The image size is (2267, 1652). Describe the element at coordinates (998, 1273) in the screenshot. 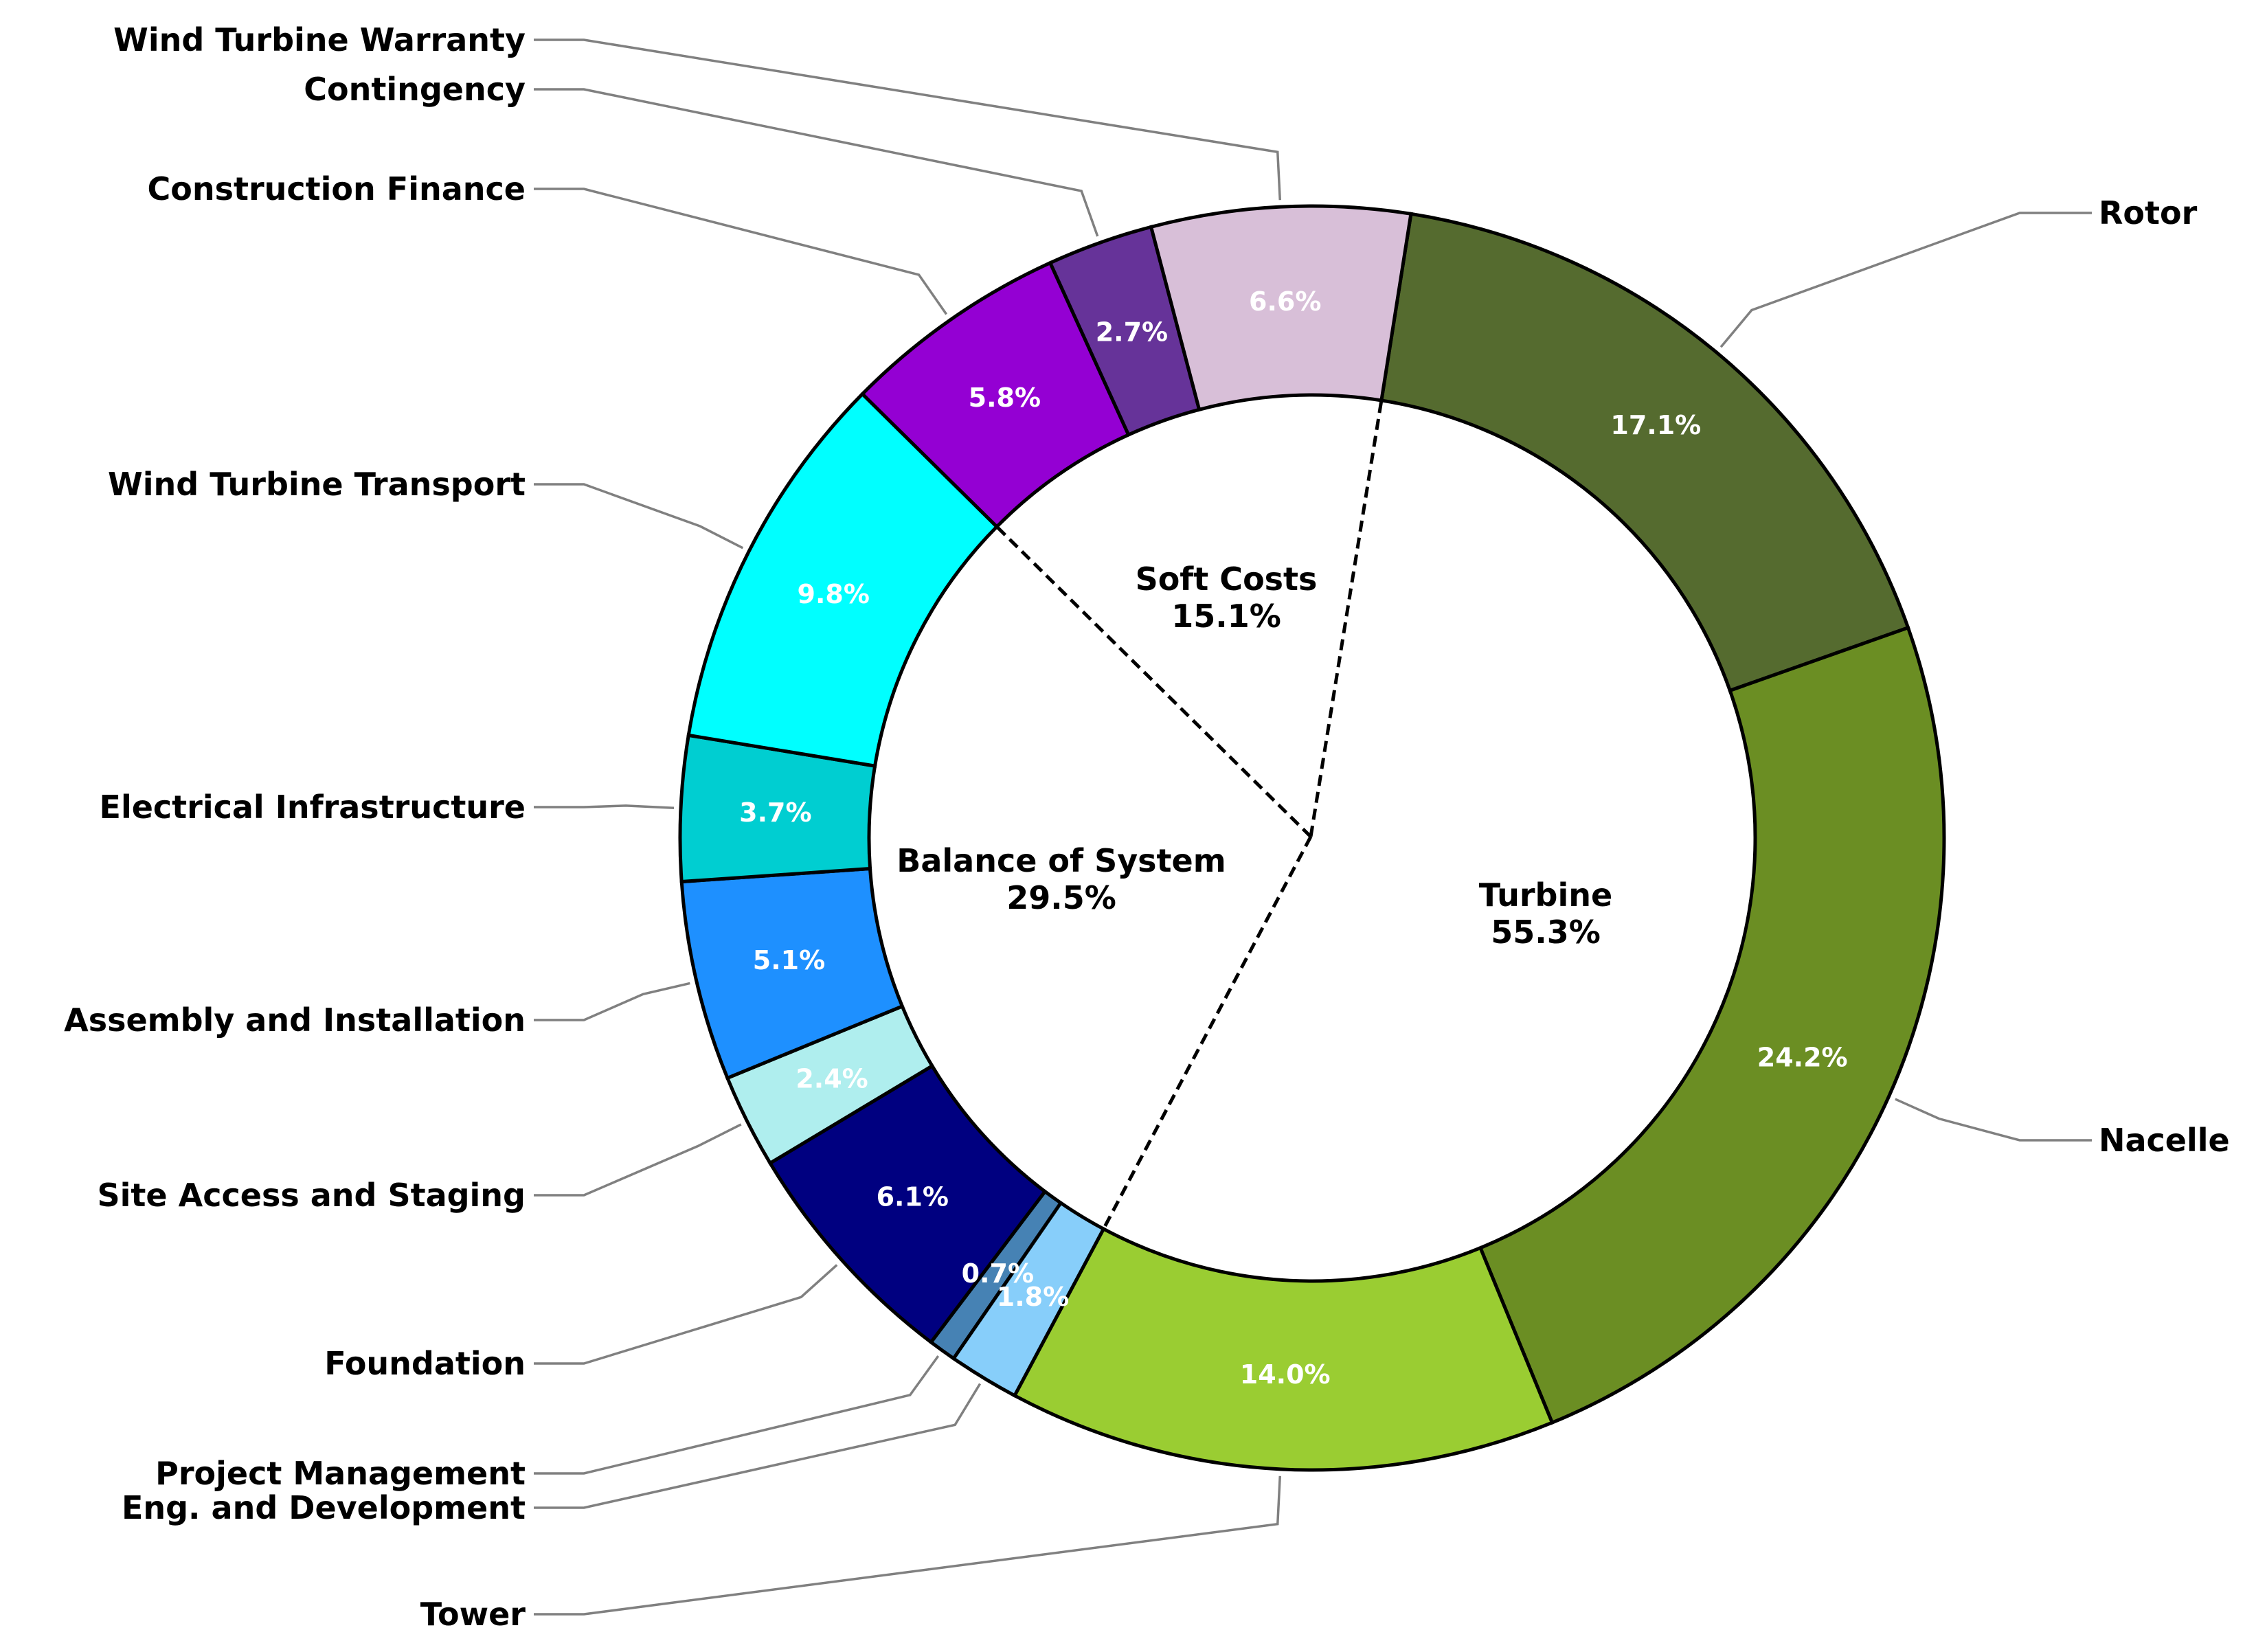

I see `pct-label-project-management: 0.7%` at that location.